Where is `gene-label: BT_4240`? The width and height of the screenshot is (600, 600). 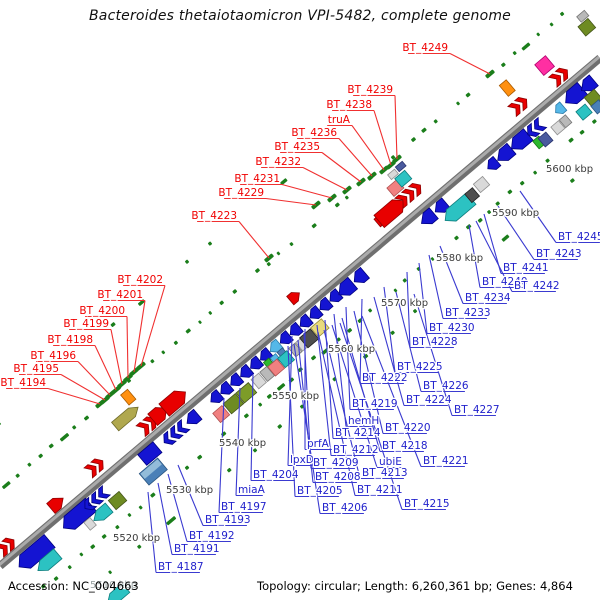 gene-label: BT_4240 is located at coordinates (505, 282).